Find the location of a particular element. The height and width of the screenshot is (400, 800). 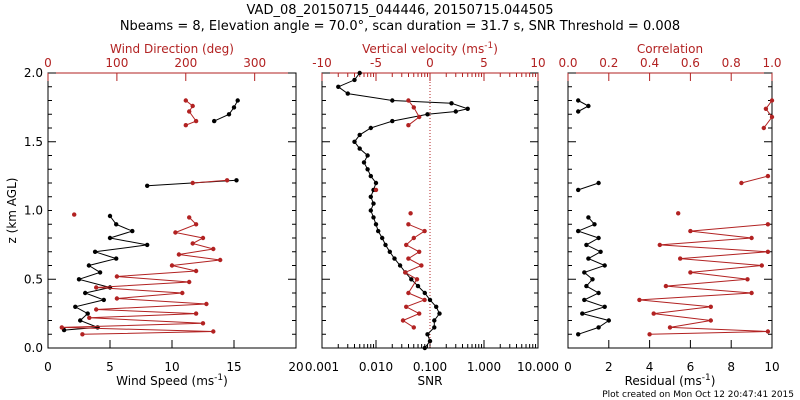

x-axis-label: Residual (ms-1) is located at coordinates (670, 380).